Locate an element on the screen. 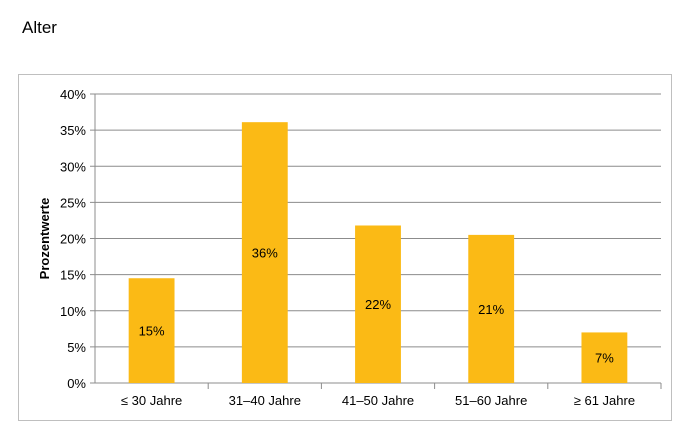  y-tick-labels: 0% 5% 10% 15% 20% 25% 30% 35% 40% is located at coordinates (73, 239).